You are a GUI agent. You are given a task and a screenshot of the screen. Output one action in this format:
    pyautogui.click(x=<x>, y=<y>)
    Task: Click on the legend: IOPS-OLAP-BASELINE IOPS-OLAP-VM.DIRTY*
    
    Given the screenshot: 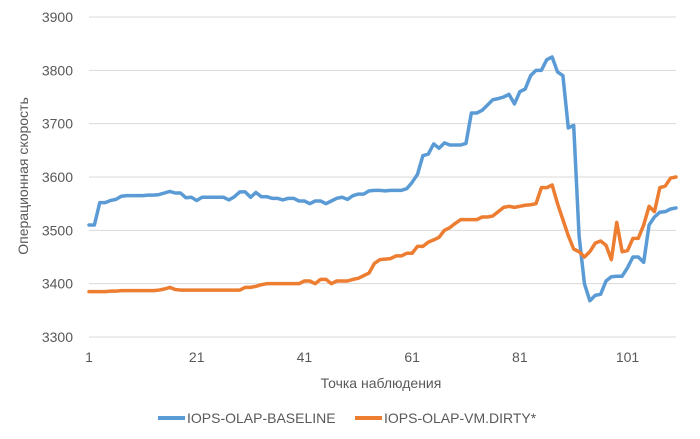 What is the action you would take?
    pyautogui.click(x=347, y=418)
    